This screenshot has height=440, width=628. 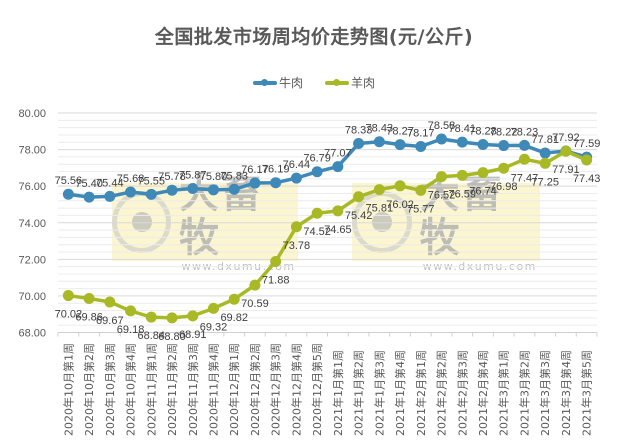 What do you see at coordinates (193, 389) in the screenshot?
I see `x-tick-label: 2020年11月第3周` at bounding box center [193, 389].